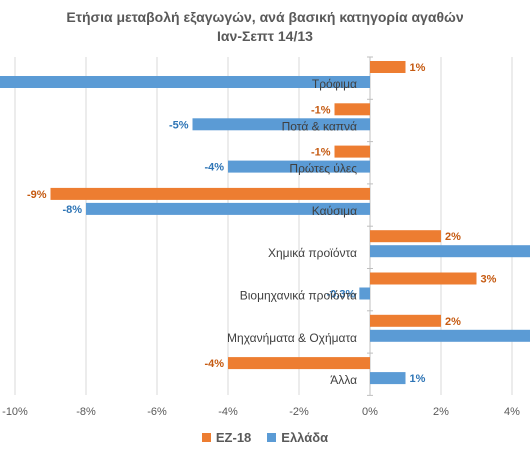  I want to click on x-tick-label: -10%, so click(15, 412).